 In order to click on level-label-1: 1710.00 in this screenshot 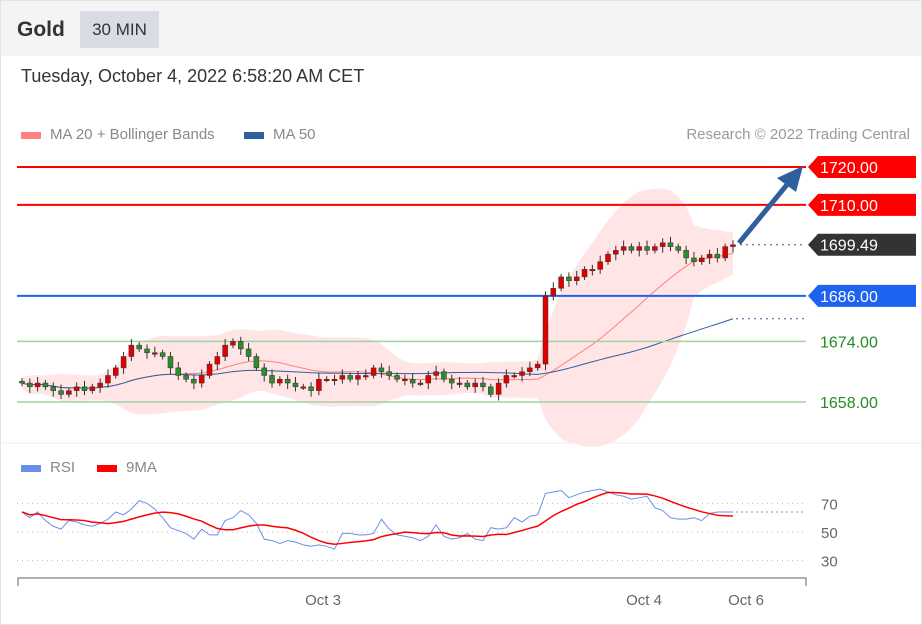, I will do `click(849, 206)`.